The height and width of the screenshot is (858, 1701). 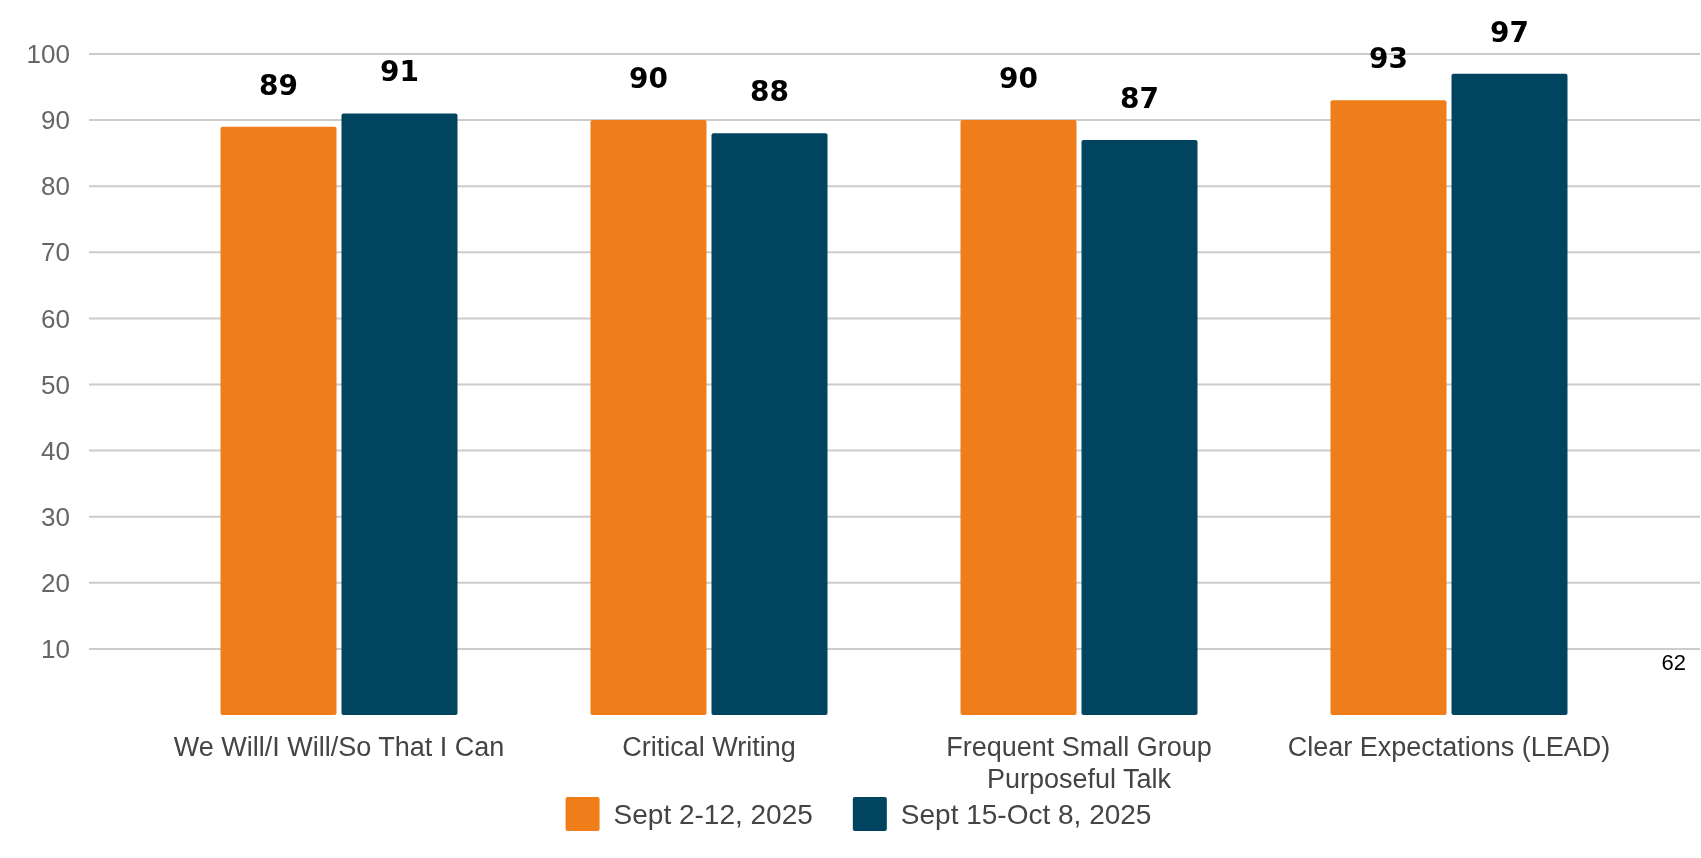 I want to click on data-label: 97, so click(x=1509, y=32).